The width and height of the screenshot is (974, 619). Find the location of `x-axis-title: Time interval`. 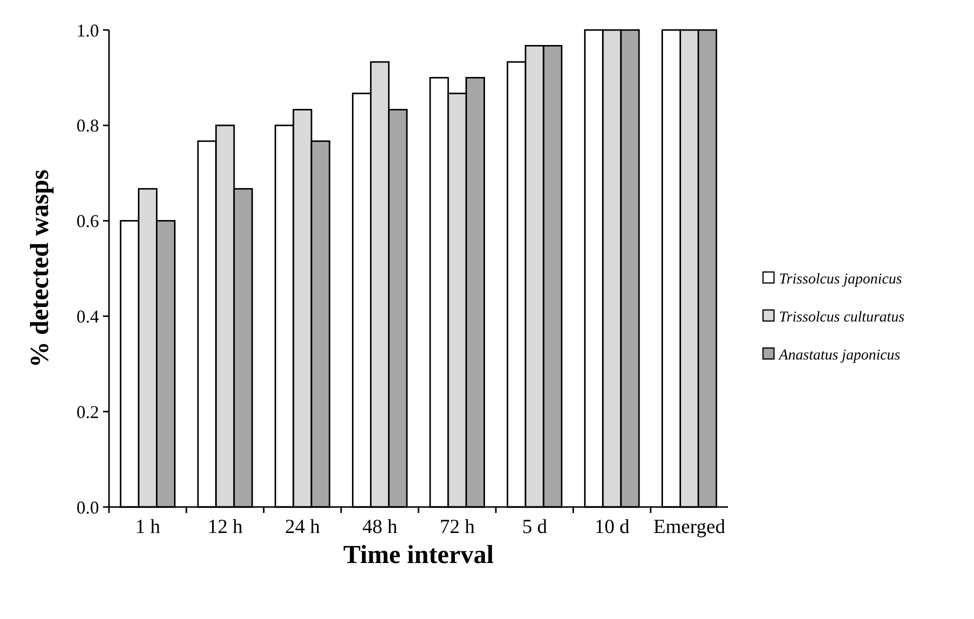

x-axis-title: Time interval is located at coordinates (418, 554).